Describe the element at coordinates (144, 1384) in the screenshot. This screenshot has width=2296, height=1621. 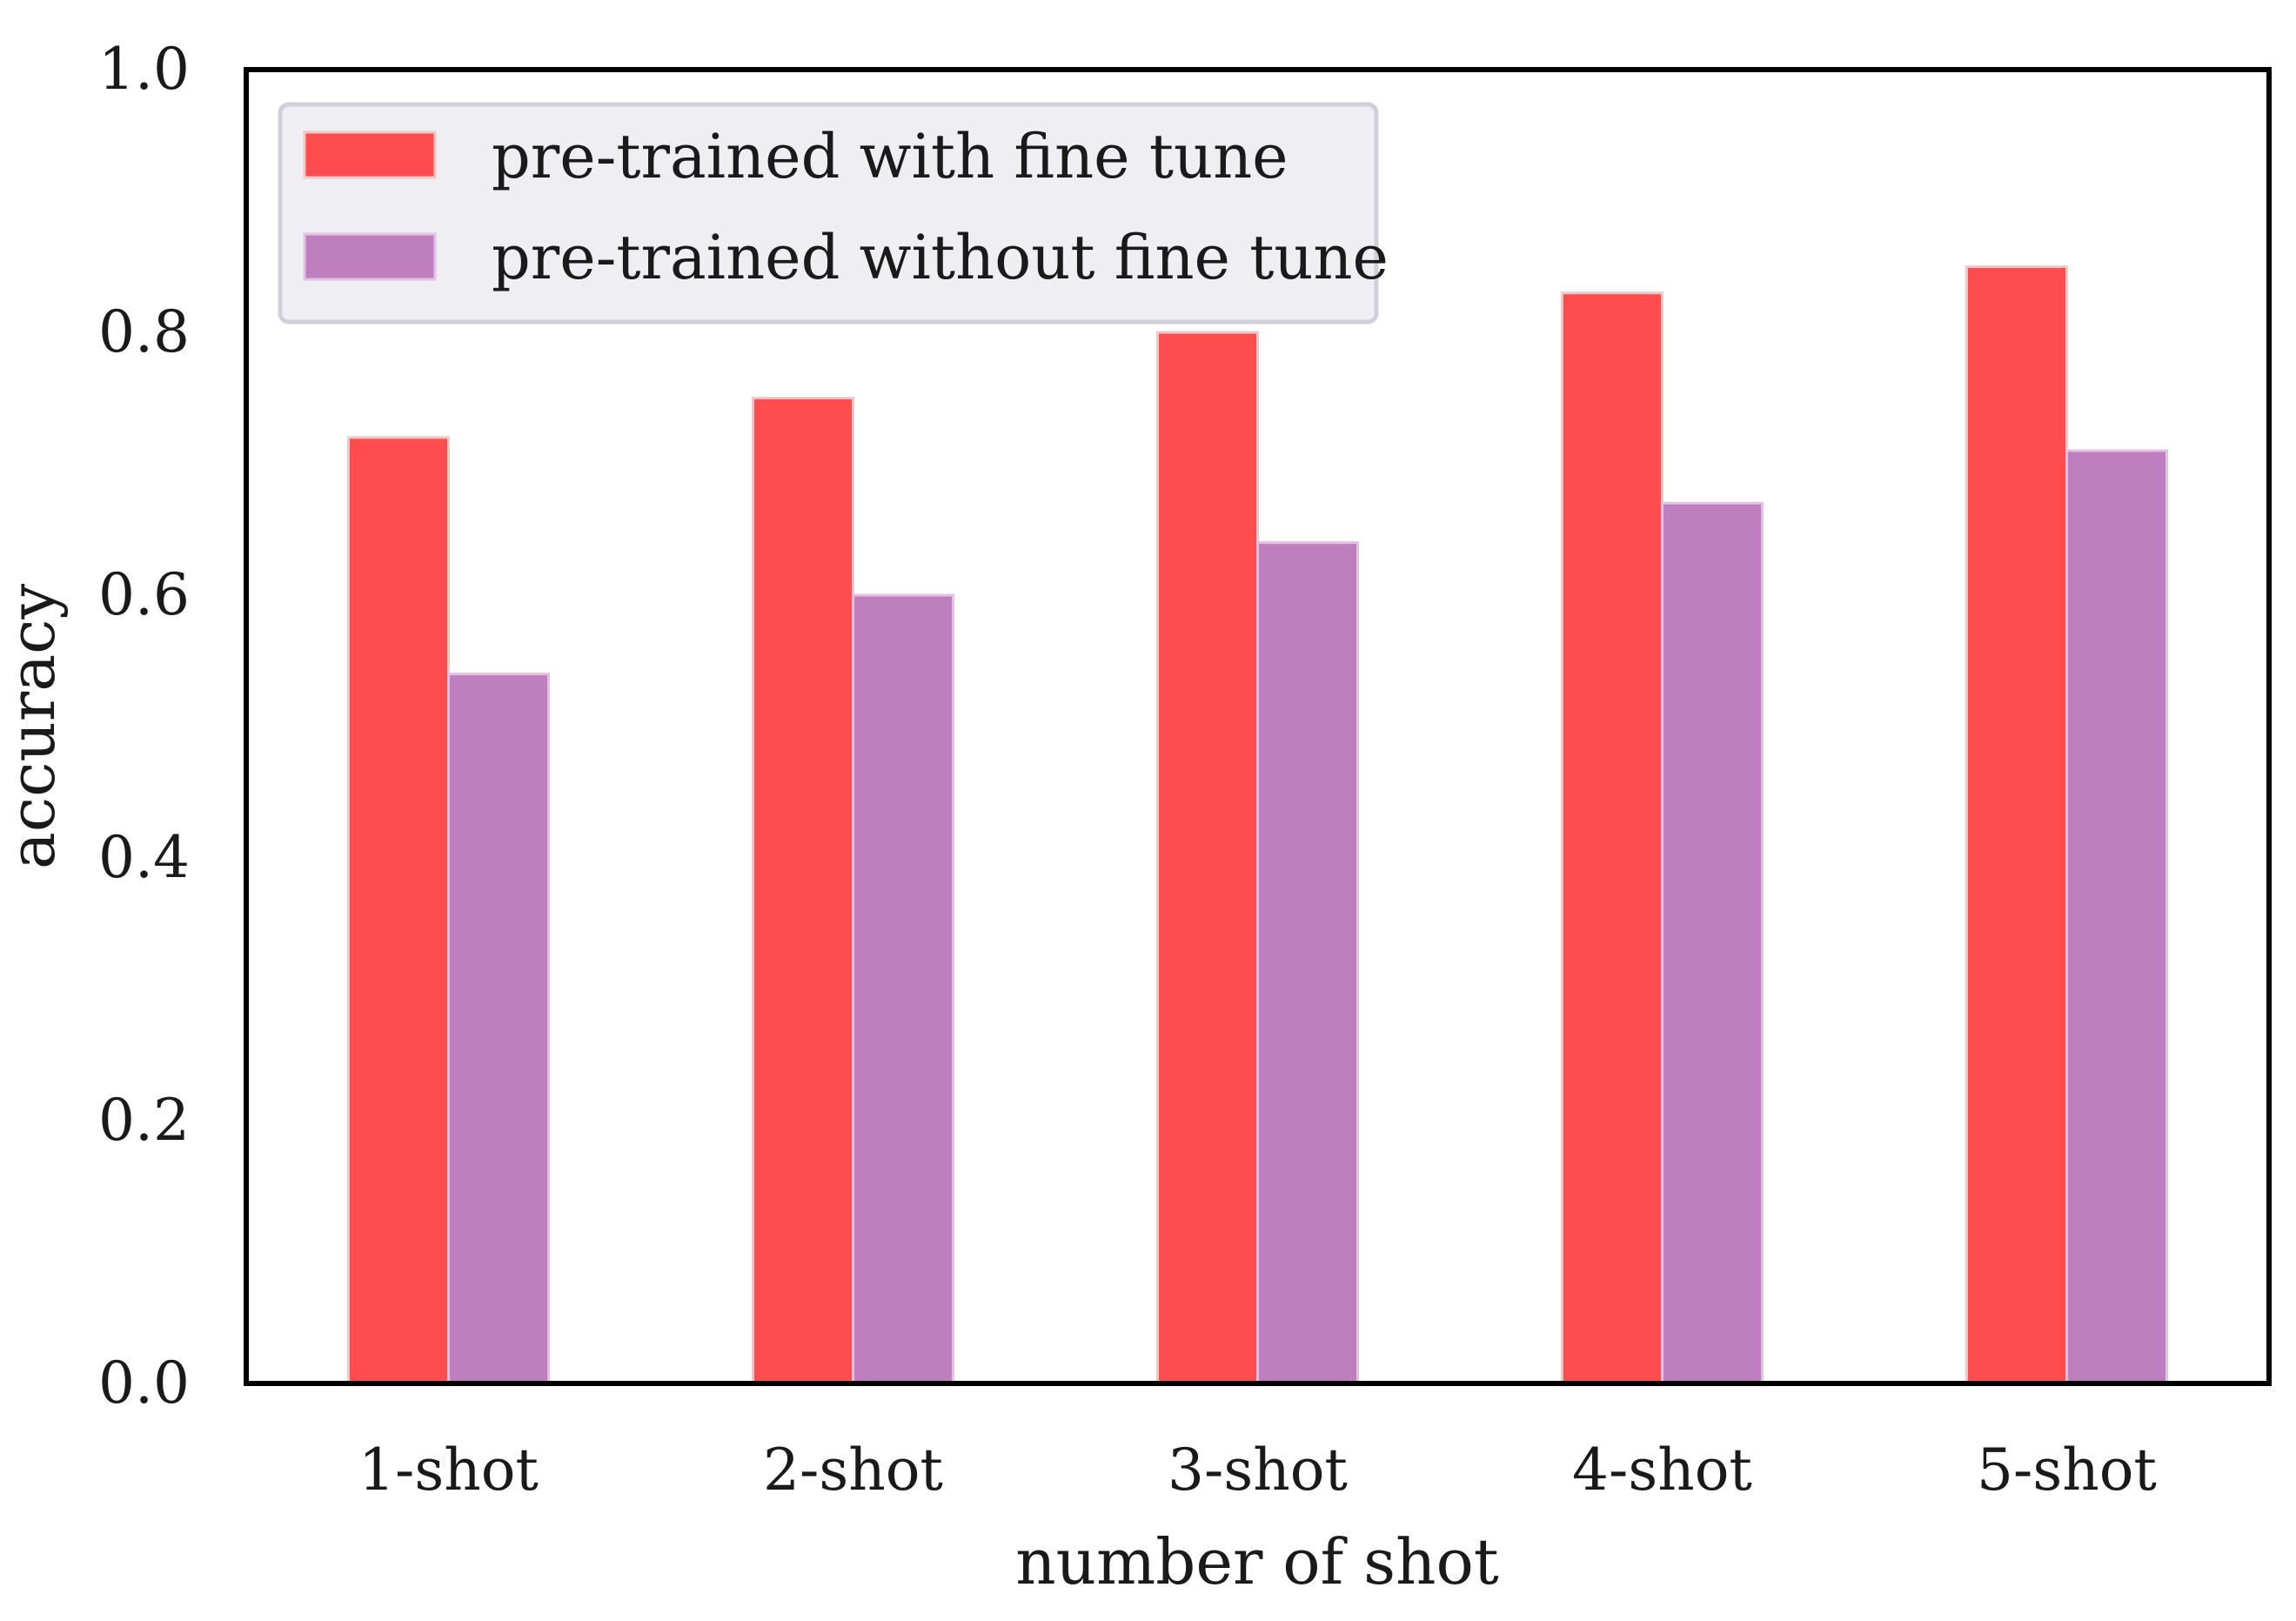
I see `y-tick-label: 0.0` at that location.